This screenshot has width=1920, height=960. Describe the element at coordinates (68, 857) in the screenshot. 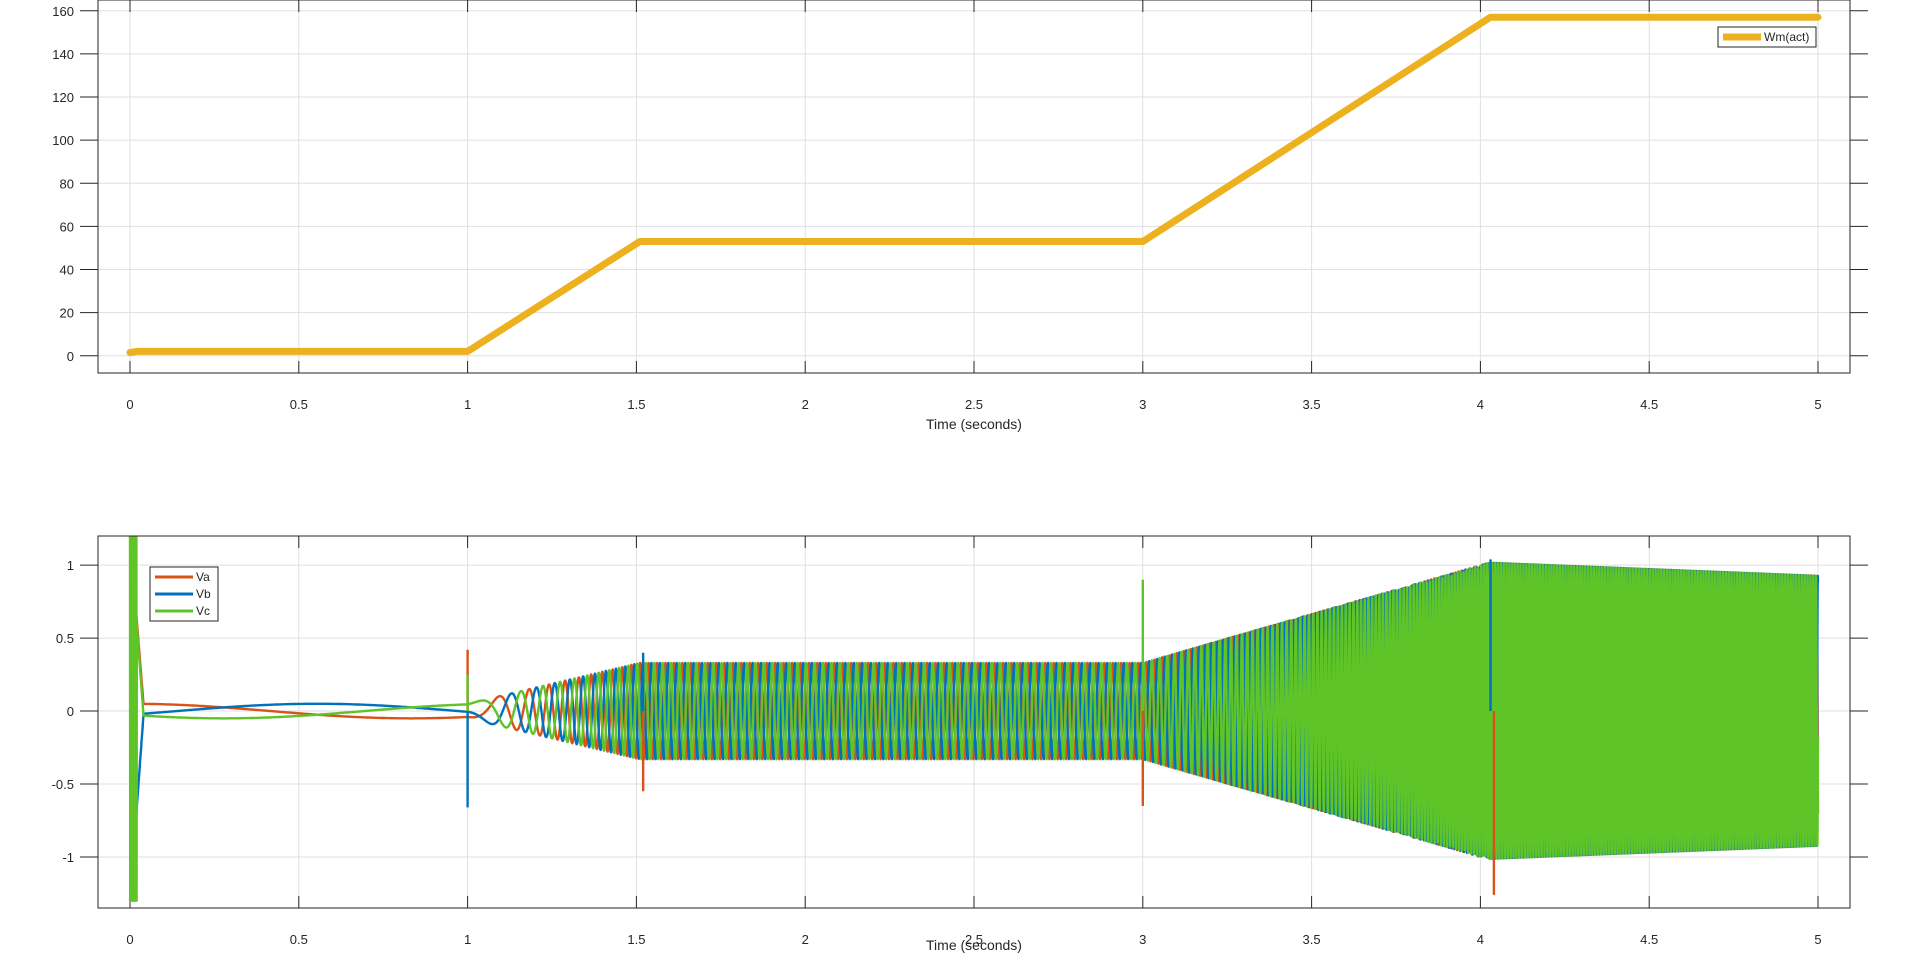

I see `y-tick-label: -1` at that location.